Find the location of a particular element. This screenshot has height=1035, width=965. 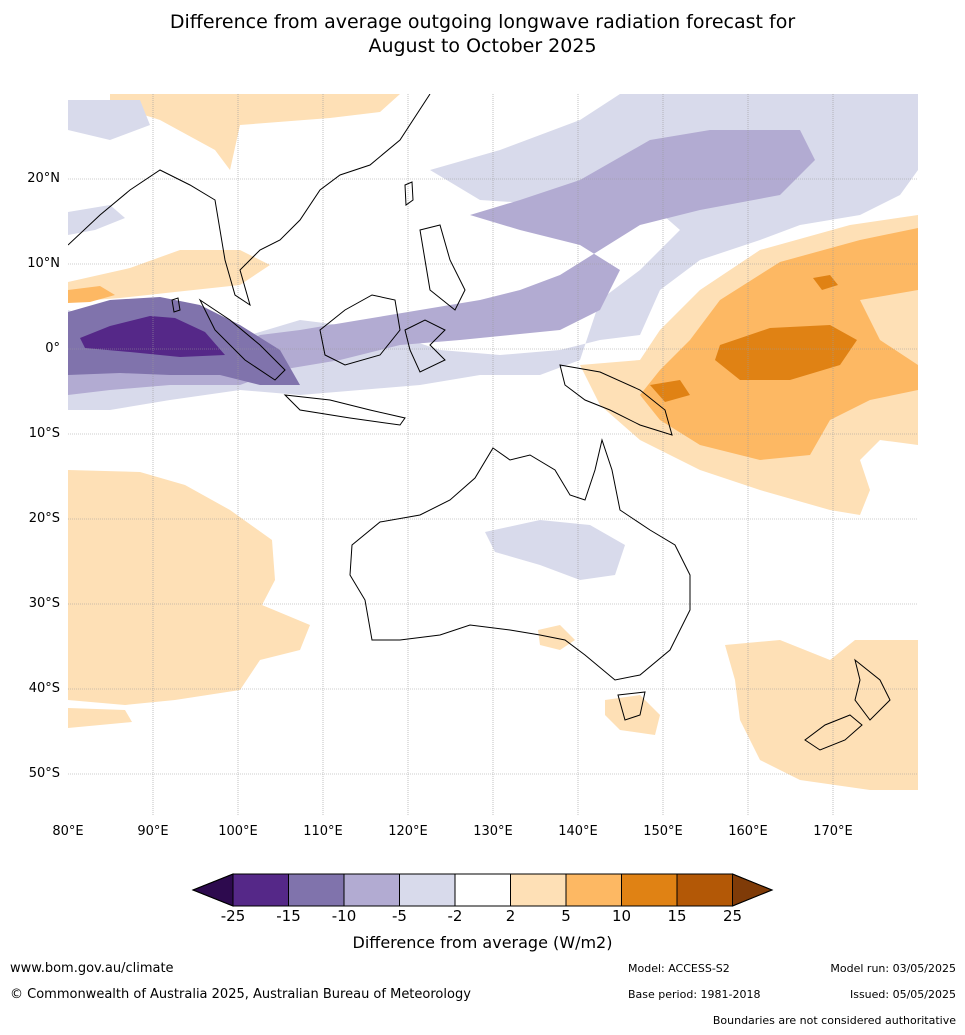

coastline-australia is located at coordinates (520, 559).